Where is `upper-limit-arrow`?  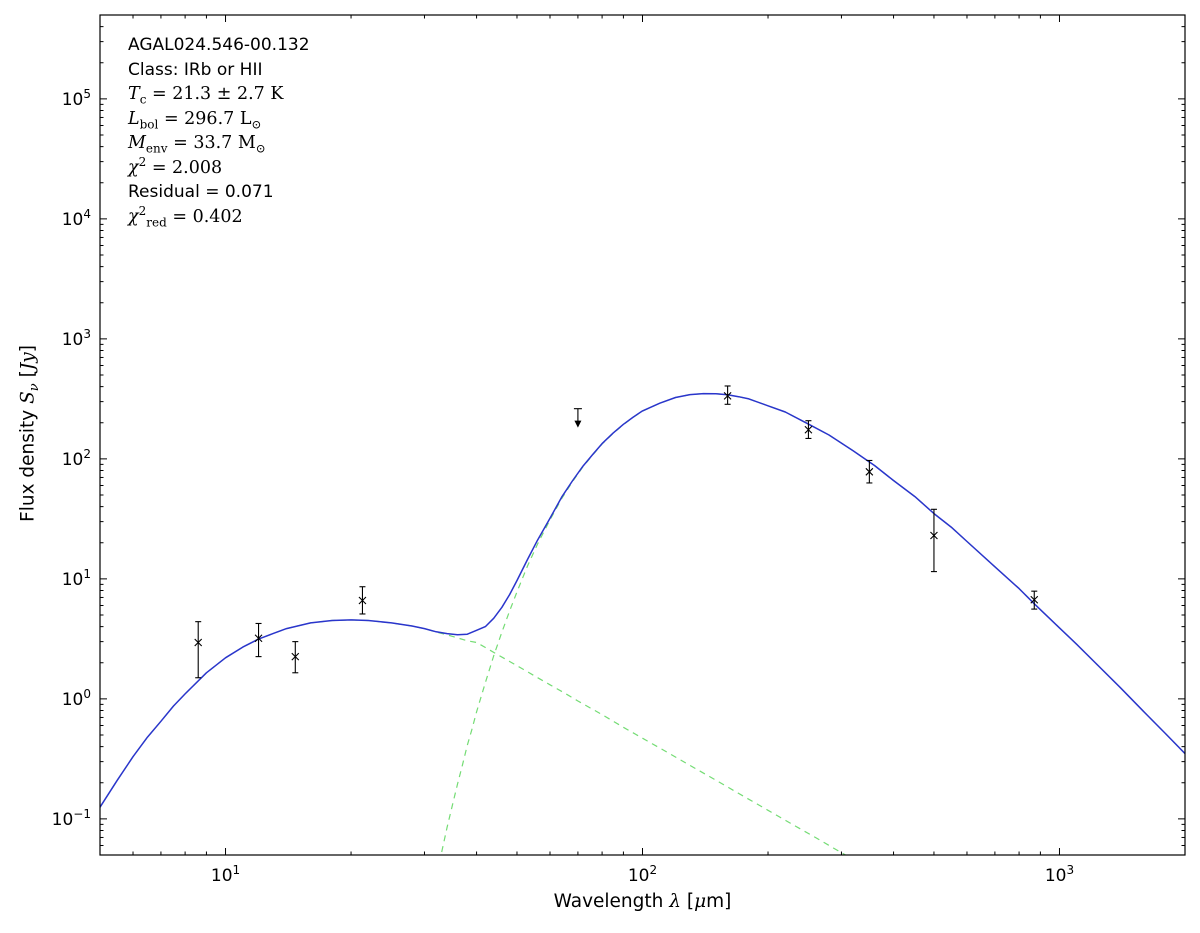 upper-limit-arrow is located at coordinates (577, 418).